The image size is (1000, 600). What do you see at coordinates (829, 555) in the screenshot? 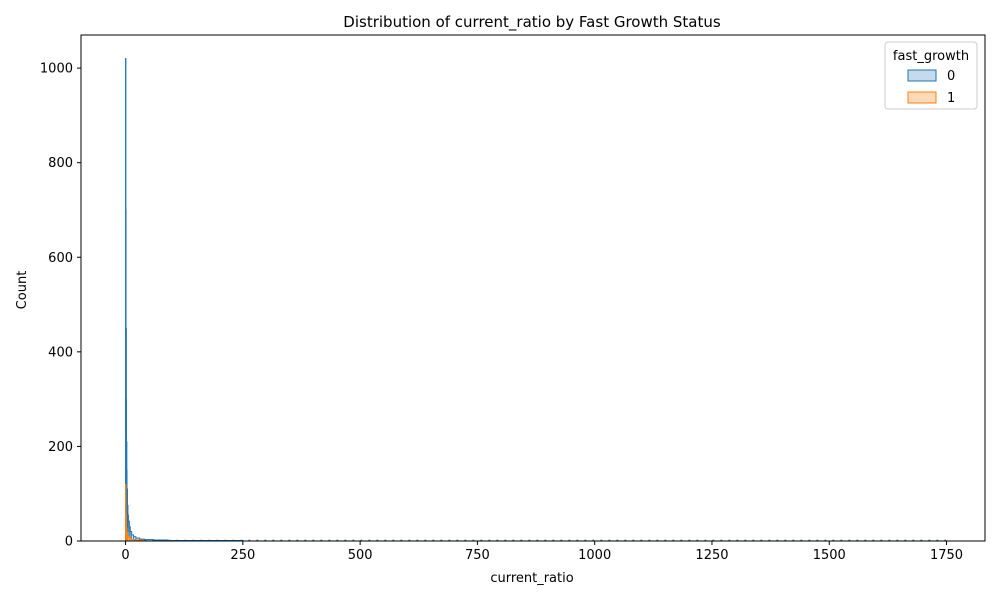
I see `x-tick-label: 1500` at bounding box center [829, 555].